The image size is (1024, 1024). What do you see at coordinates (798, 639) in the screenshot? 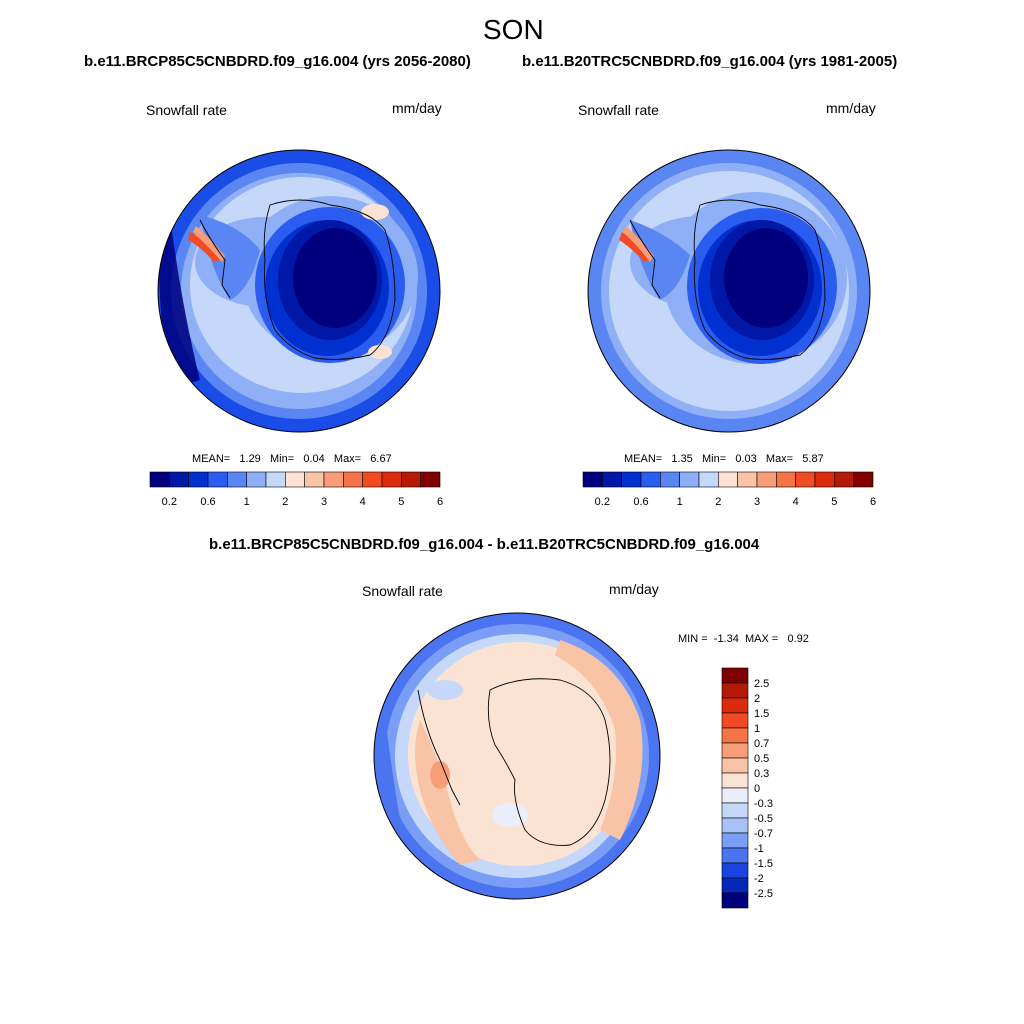
I see `diff-max-value: 0.92` at bounding box center [798, 639].